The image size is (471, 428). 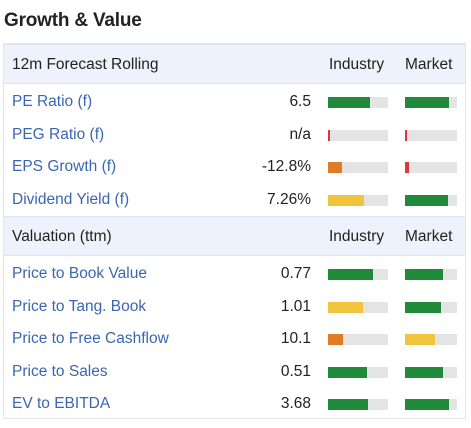 I want to click on metric-value: 7.26%, so click(x=289, y=199).